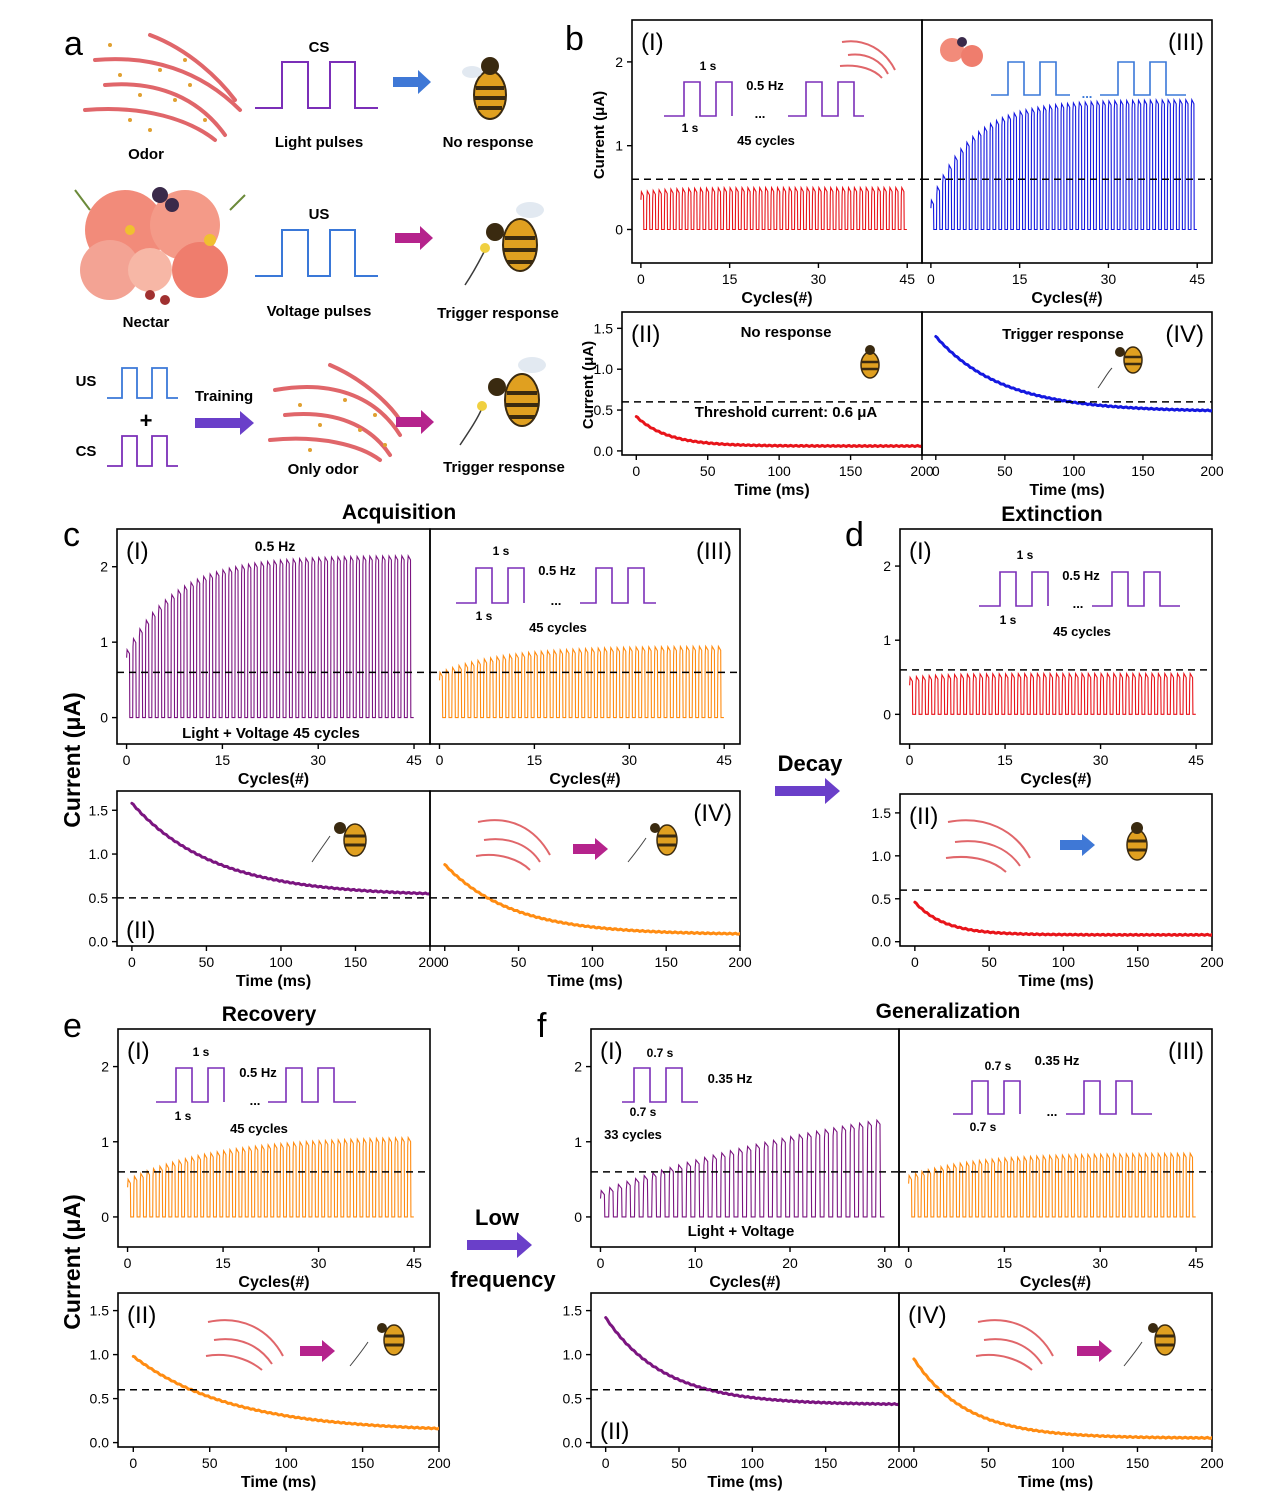  Describe the element at coordinates (989, 962) in the screenshot. I see `x-tick-label-d-II: 50` at that location.